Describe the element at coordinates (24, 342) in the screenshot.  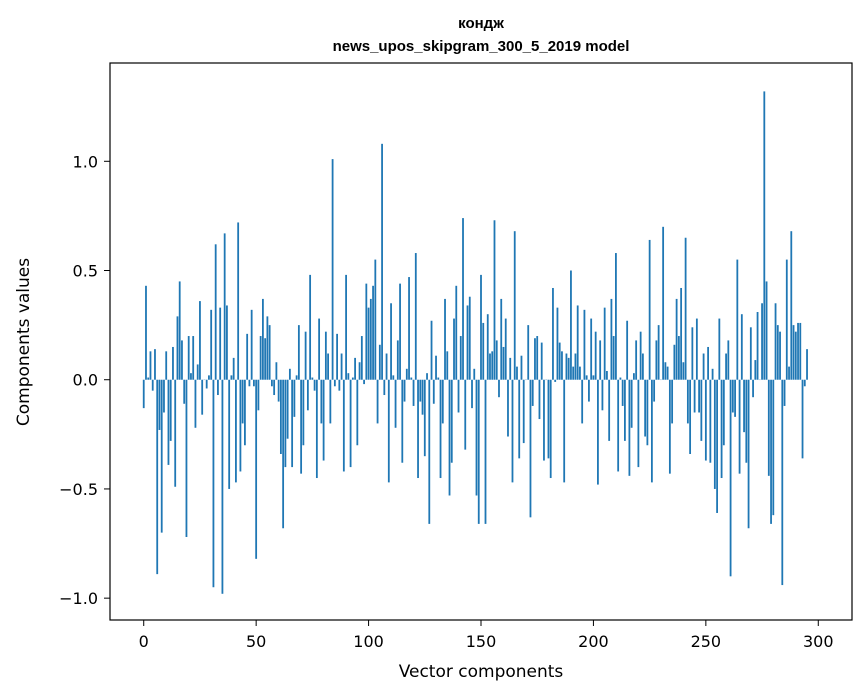
I see `y-axis-label: Components values` at that location.